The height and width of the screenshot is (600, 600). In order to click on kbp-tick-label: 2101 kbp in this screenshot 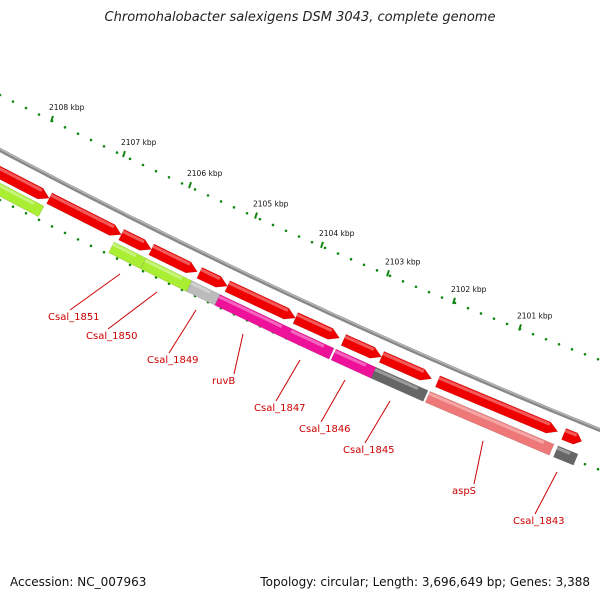, I will do `click(535, 315)`.